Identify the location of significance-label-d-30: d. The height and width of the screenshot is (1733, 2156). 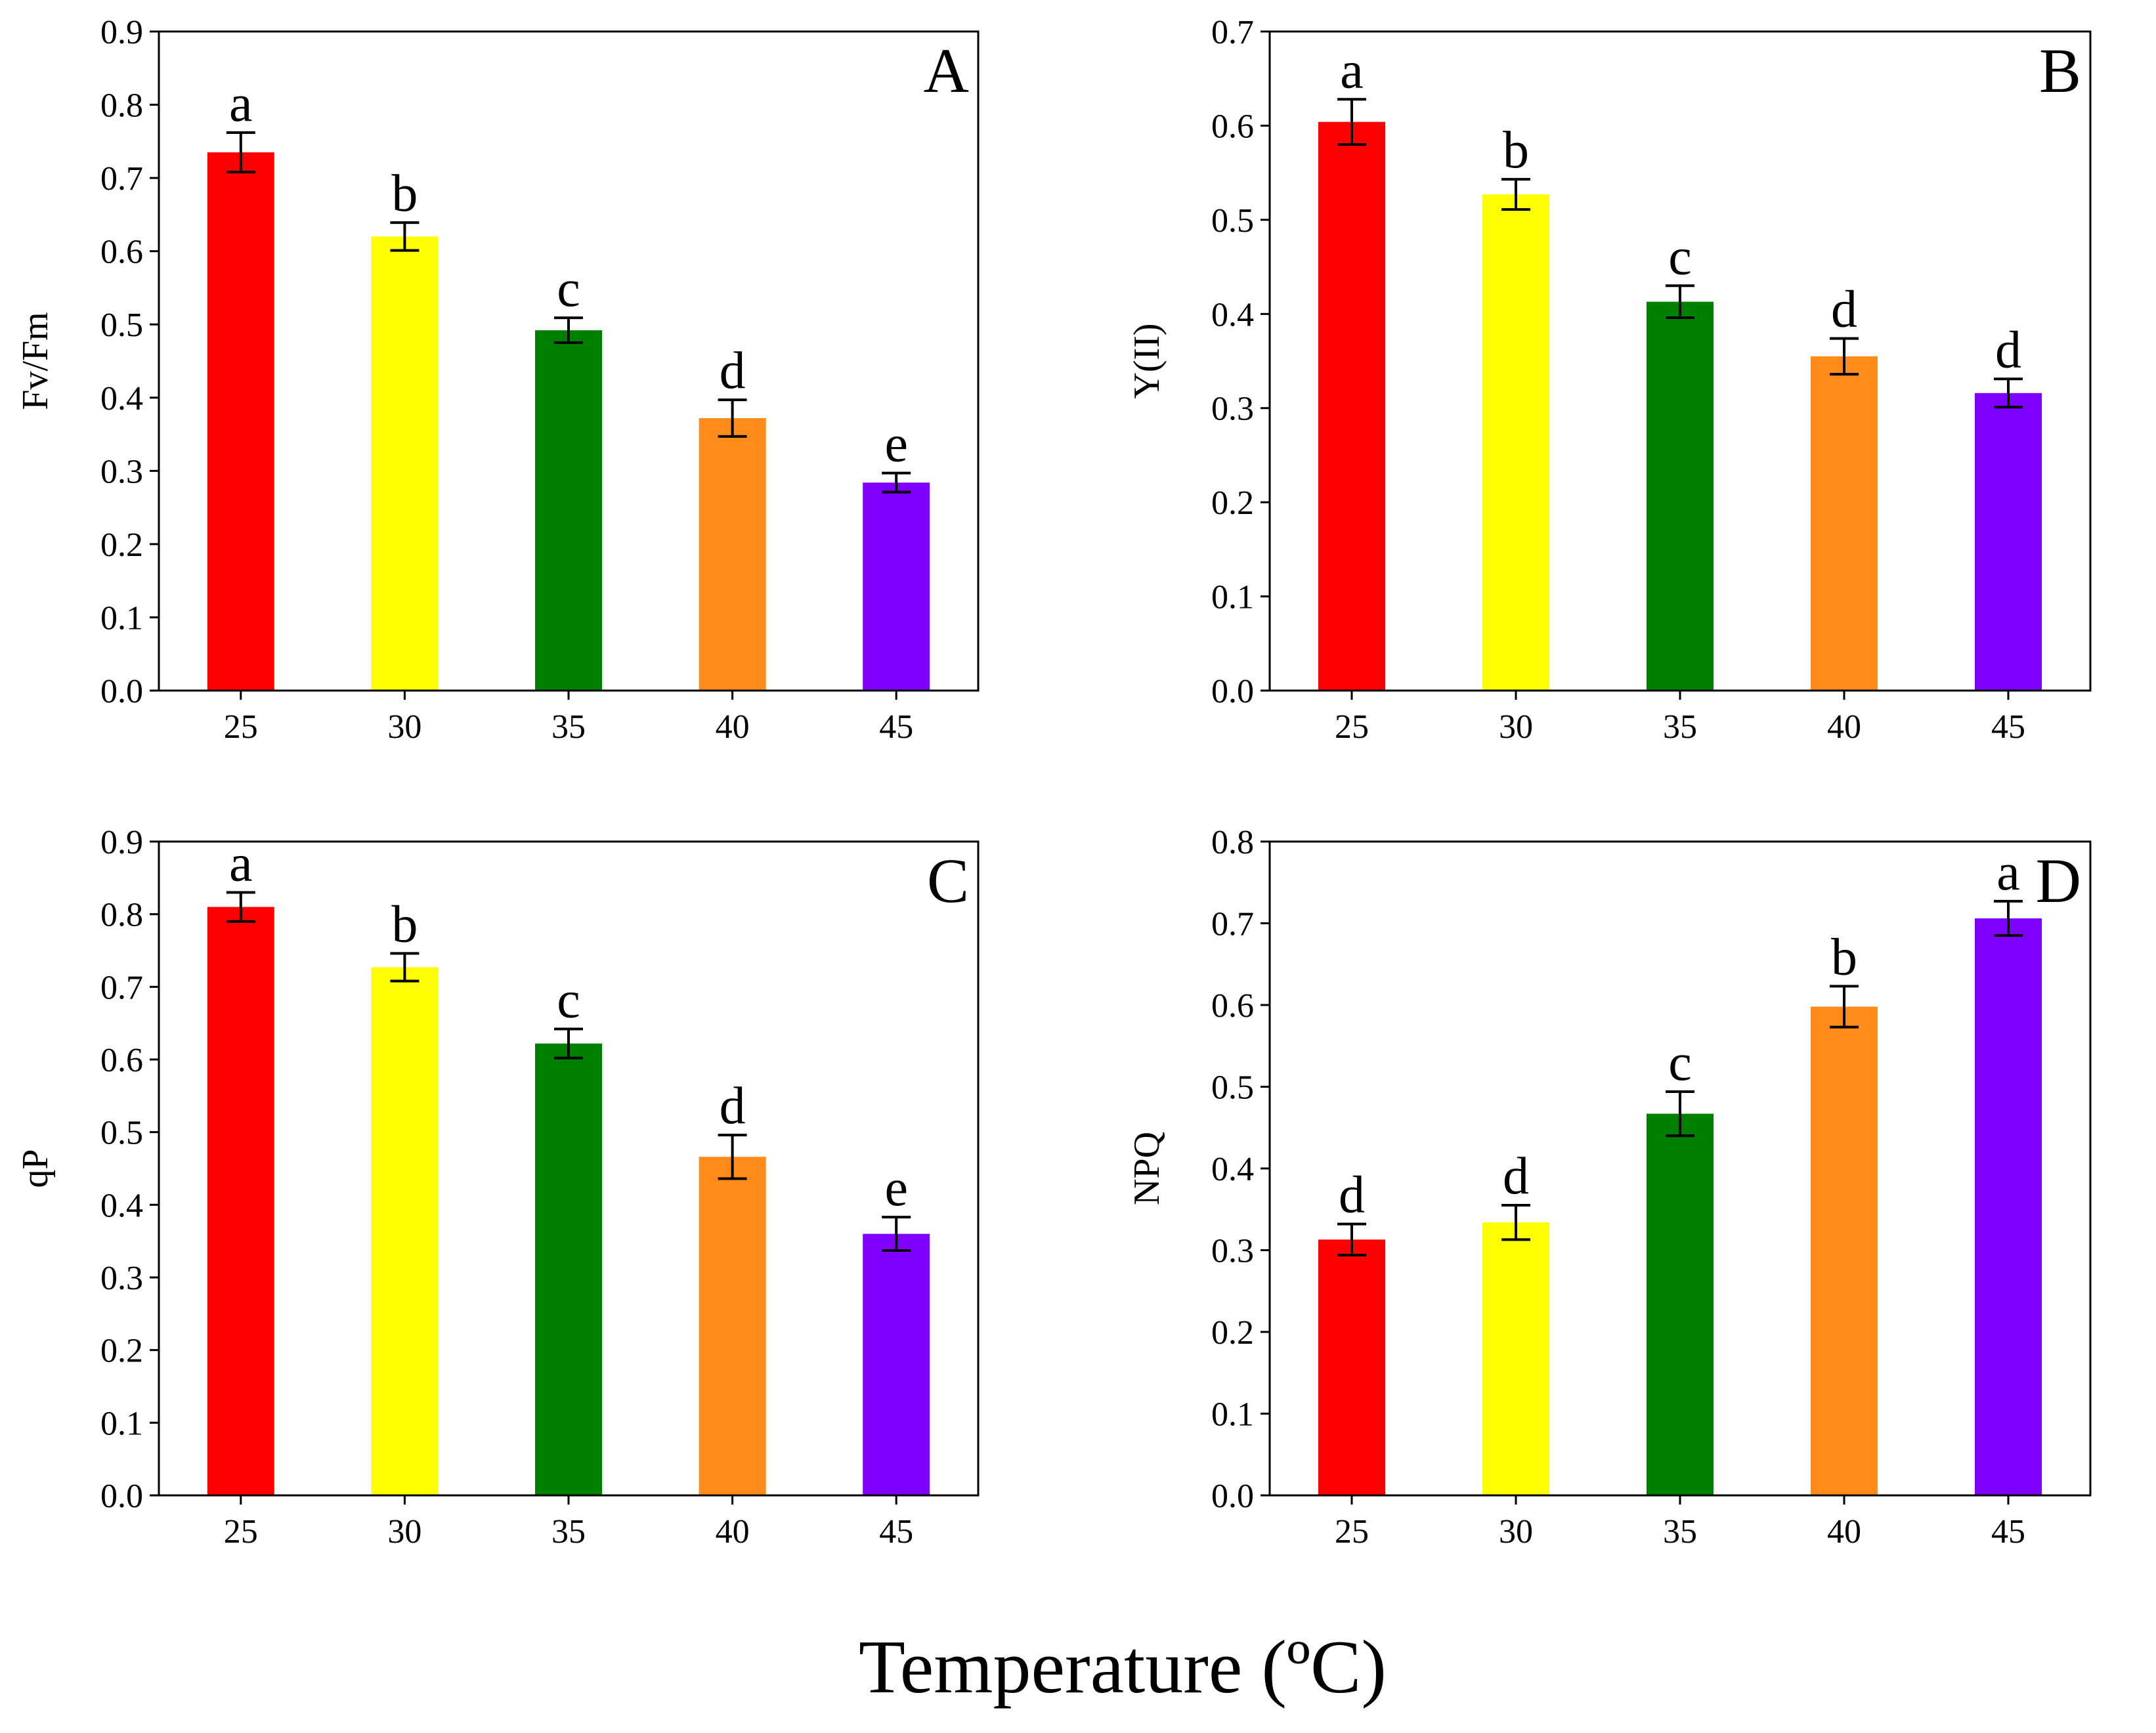
(1516, 1176).